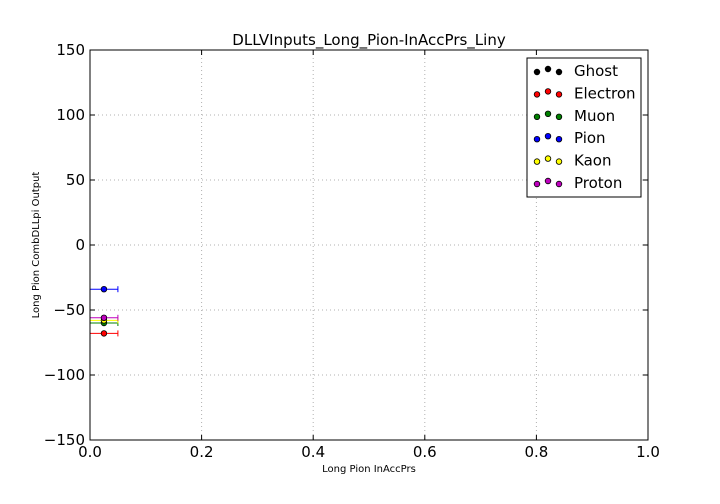 The width and height of the screenshot is (720, 504). What do you see at coordinates (369, 469) in the screenshot?
I see `x-axis-label: Long Pion InAccPrs` at bounding box center [369, 469].